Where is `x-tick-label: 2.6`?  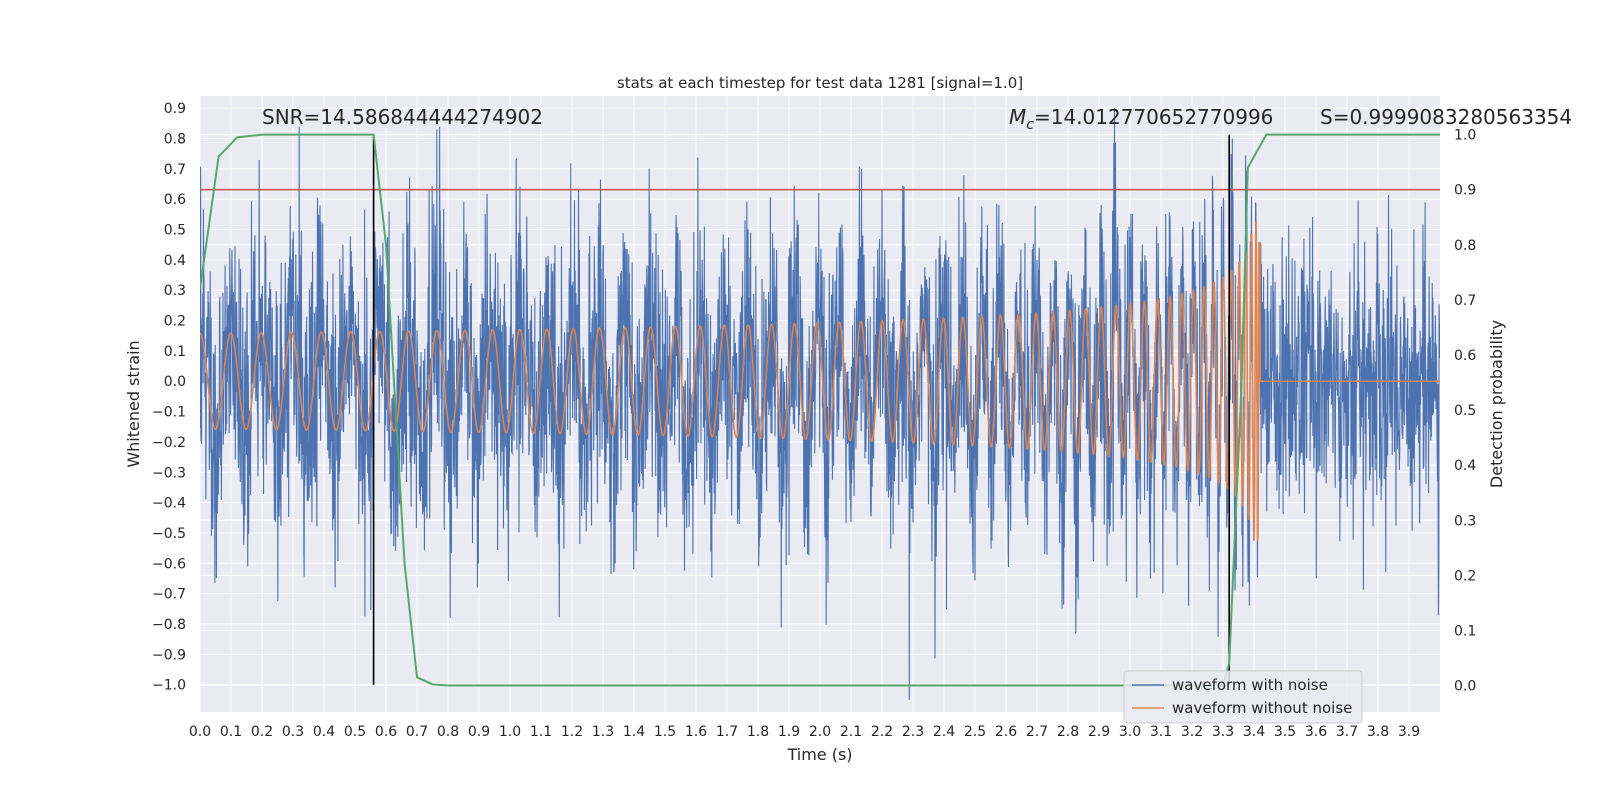
x-tick-label: 2.6 is located at coordinates (1006, 732).